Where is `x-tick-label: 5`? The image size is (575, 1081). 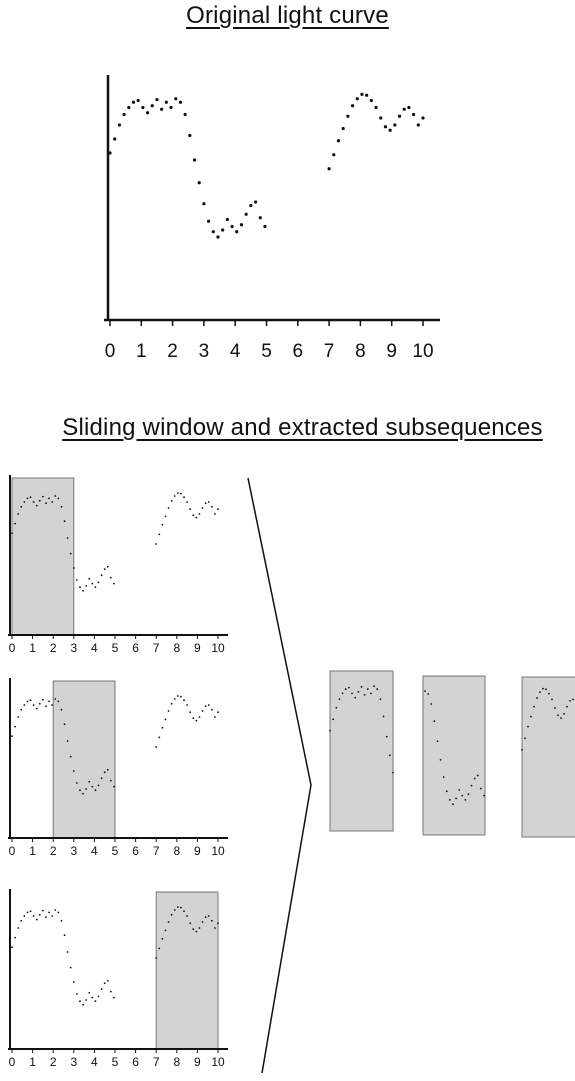
x-tick-label: 5 is located at coordinates (115, 1062).